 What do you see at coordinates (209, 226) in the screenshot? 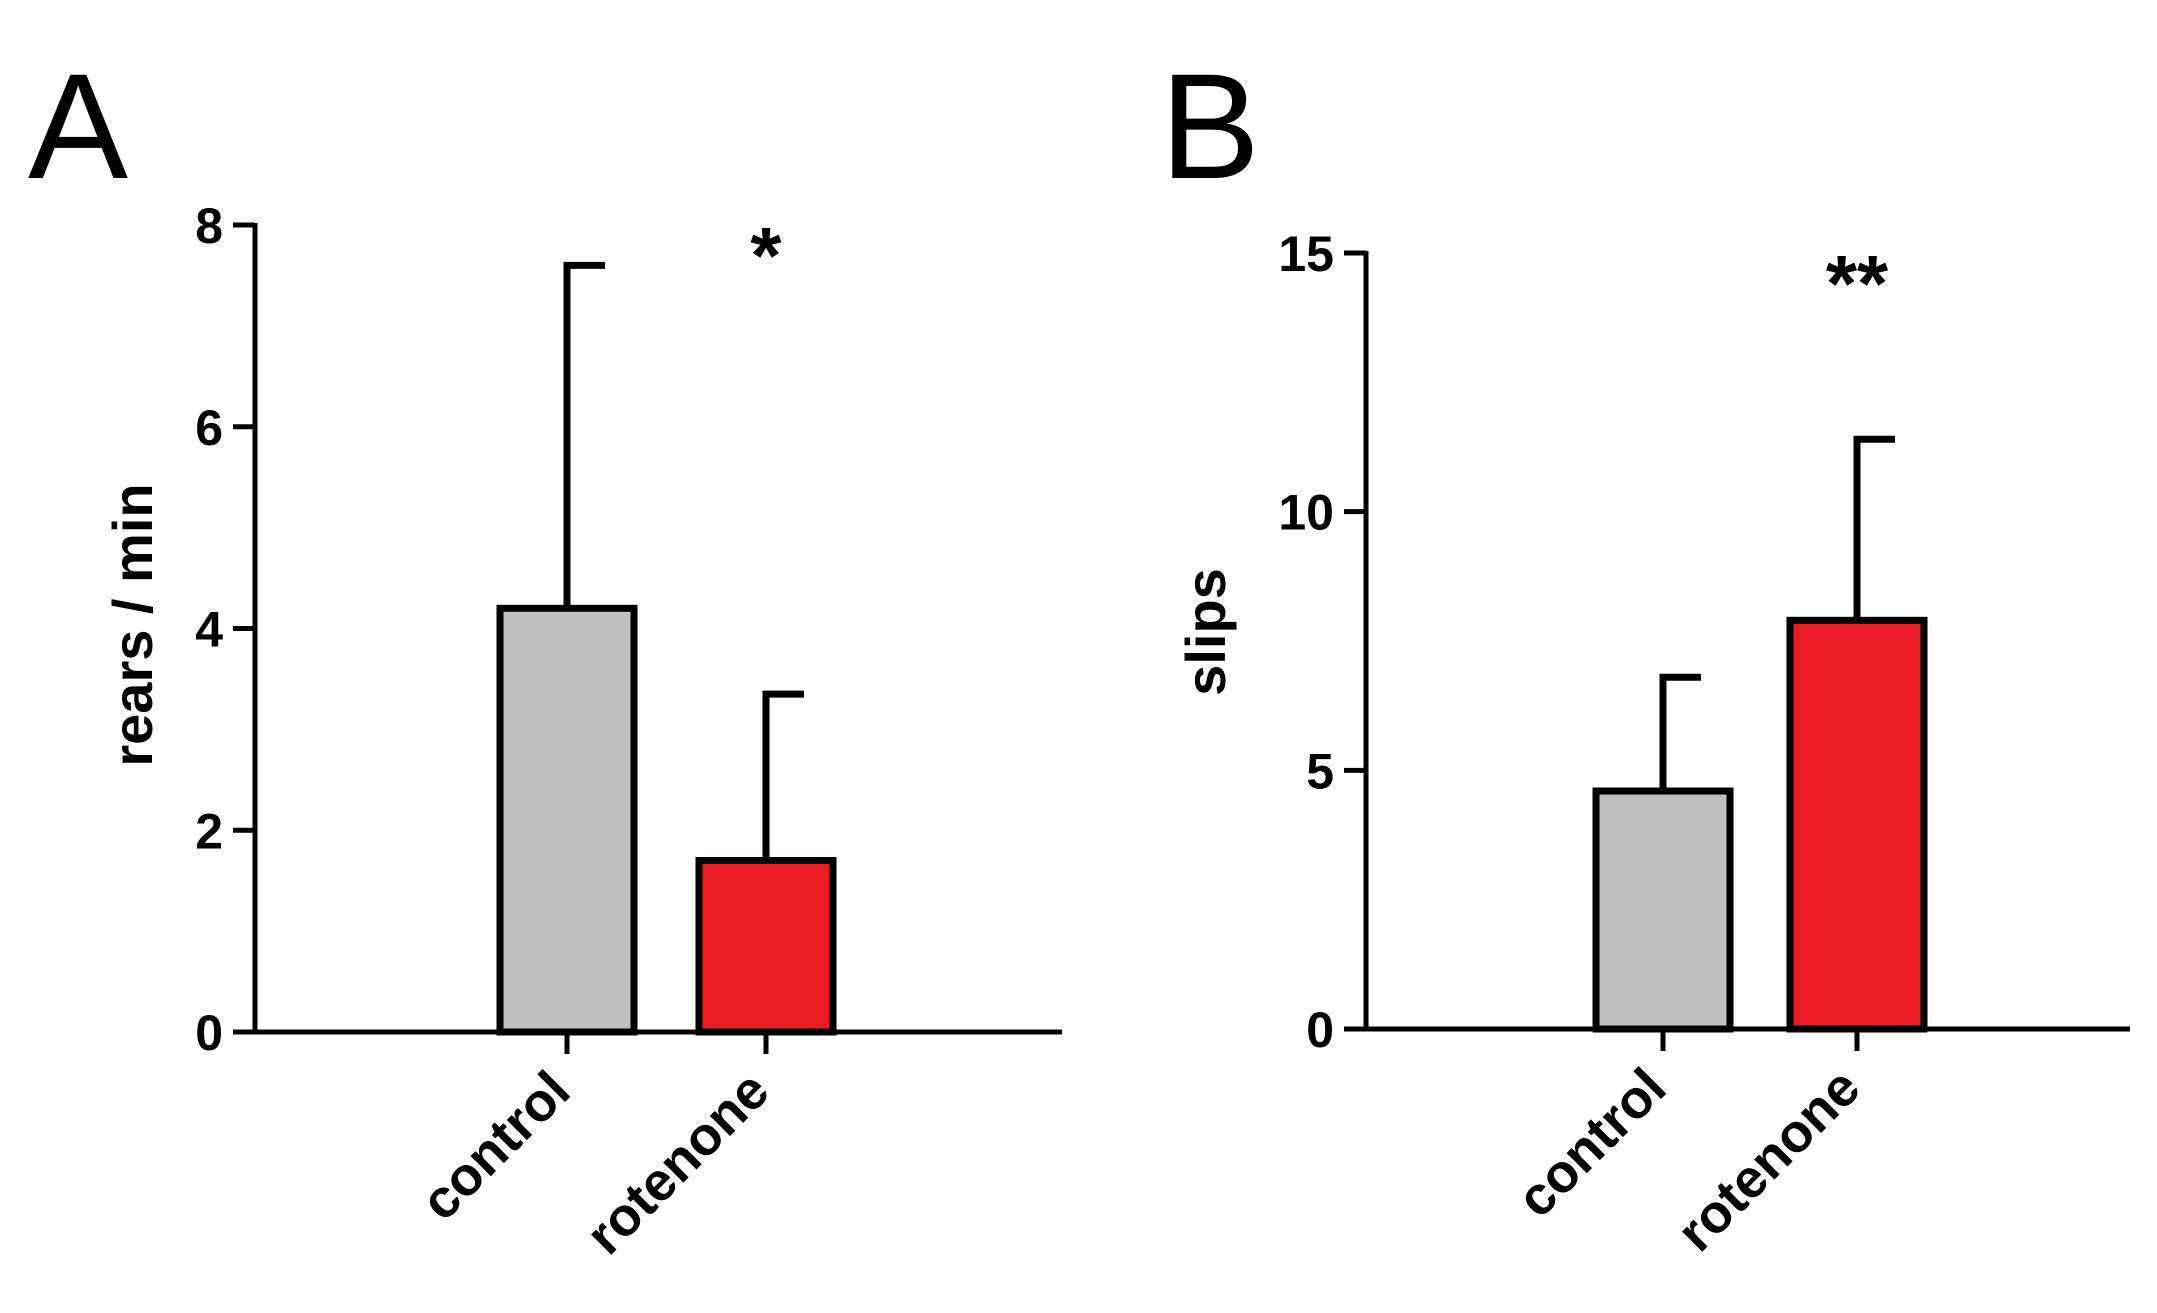
I see `y-tick-label: 8` at bounding box center [209, 226].